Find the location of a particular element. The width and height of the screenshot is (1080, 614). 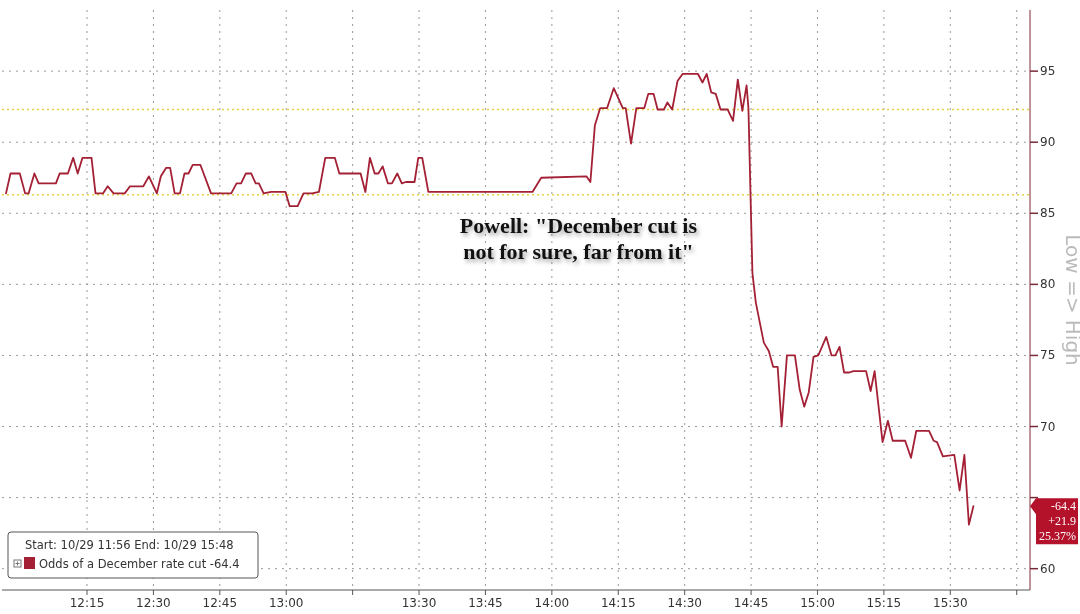

text: 25.37% is located at coordinates (1057, 536).